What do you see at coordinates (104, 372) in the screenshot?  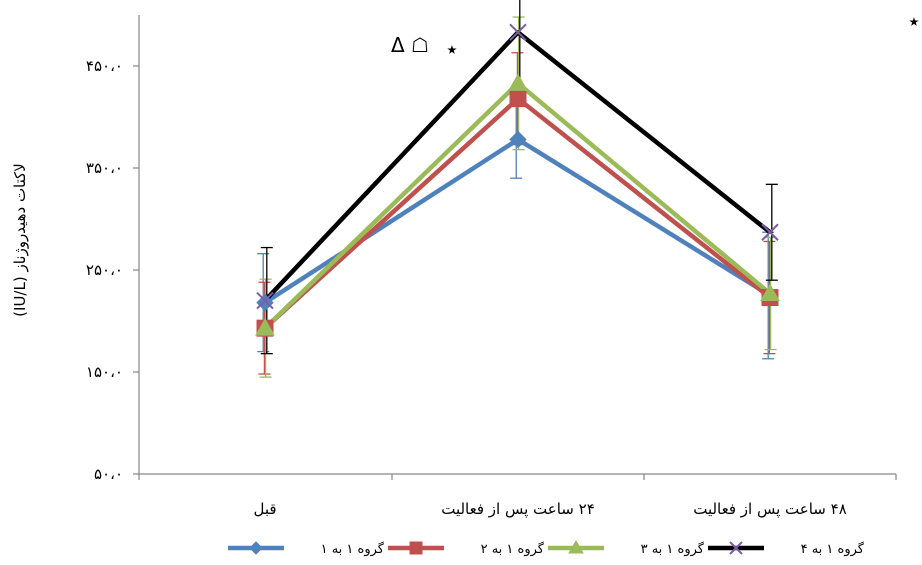 I see `y-tick-label: ۱۵۰،۰` at bounding box center [104, 372].